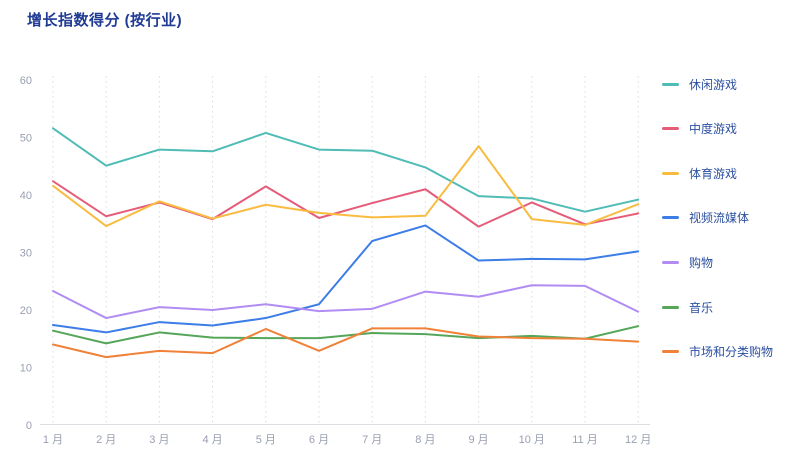  I want to click on legend-item-5: 购物, so click(687, 262).